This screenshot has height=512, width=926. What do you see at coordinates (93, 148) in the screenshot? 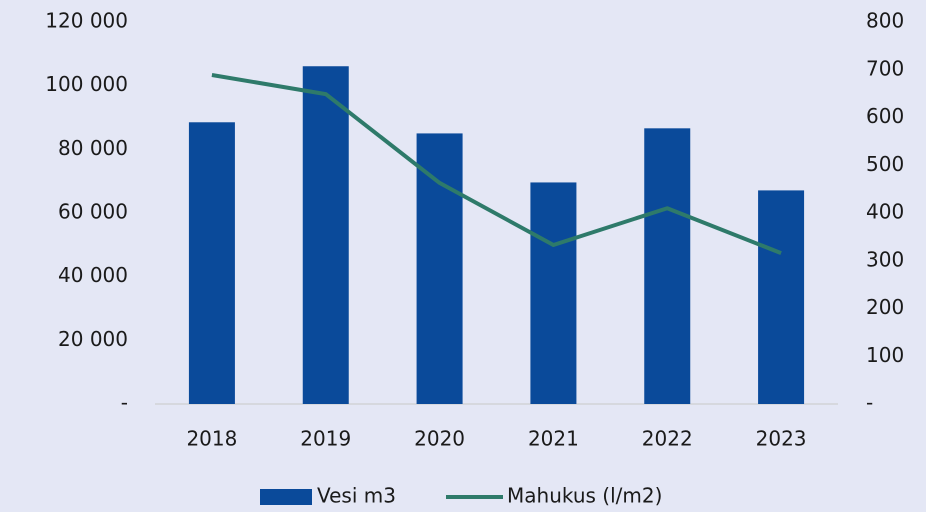
I see `y-tick-label: 80 000` at bounding box center [93, 148].